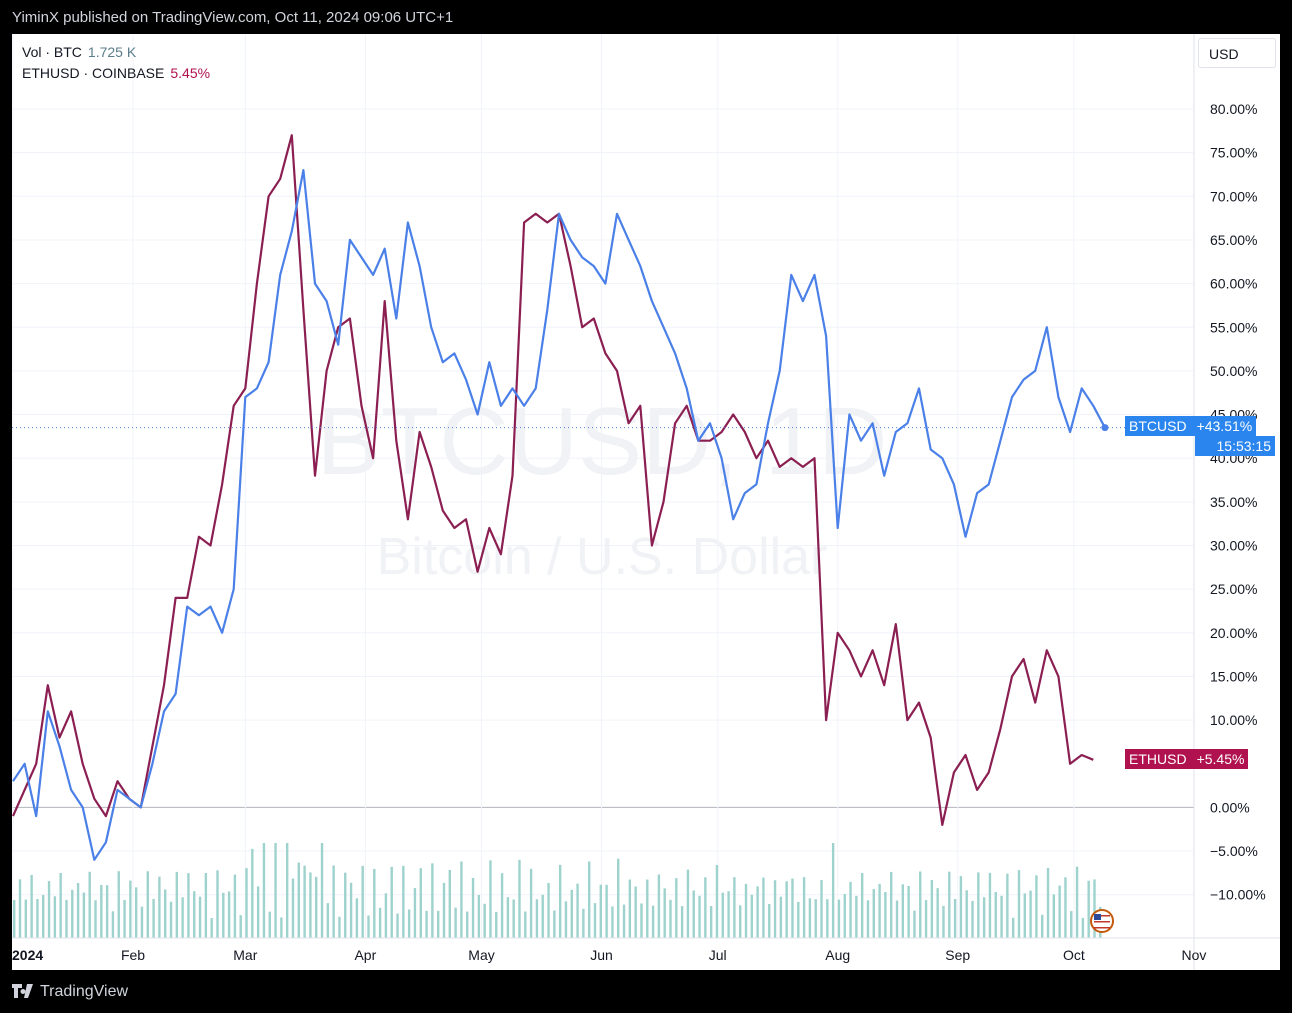 The width and height of the screenshot is (1292, 1013). What do you see at coordinates (1238, 895) in the screenshot?
I see `y-tick-label: −10.00%` at bounding box center [1238, 895].